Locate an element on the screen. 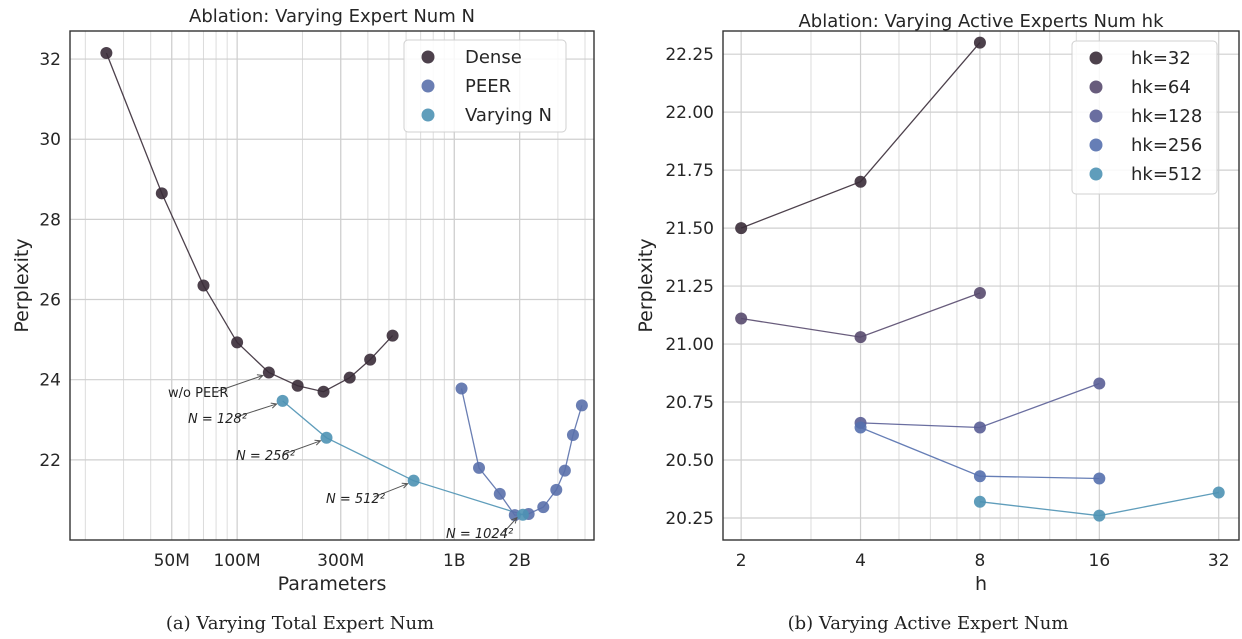 The width and height of the screenshot is (1242, 639). left-legend-box is located at coordinates (485, 86).